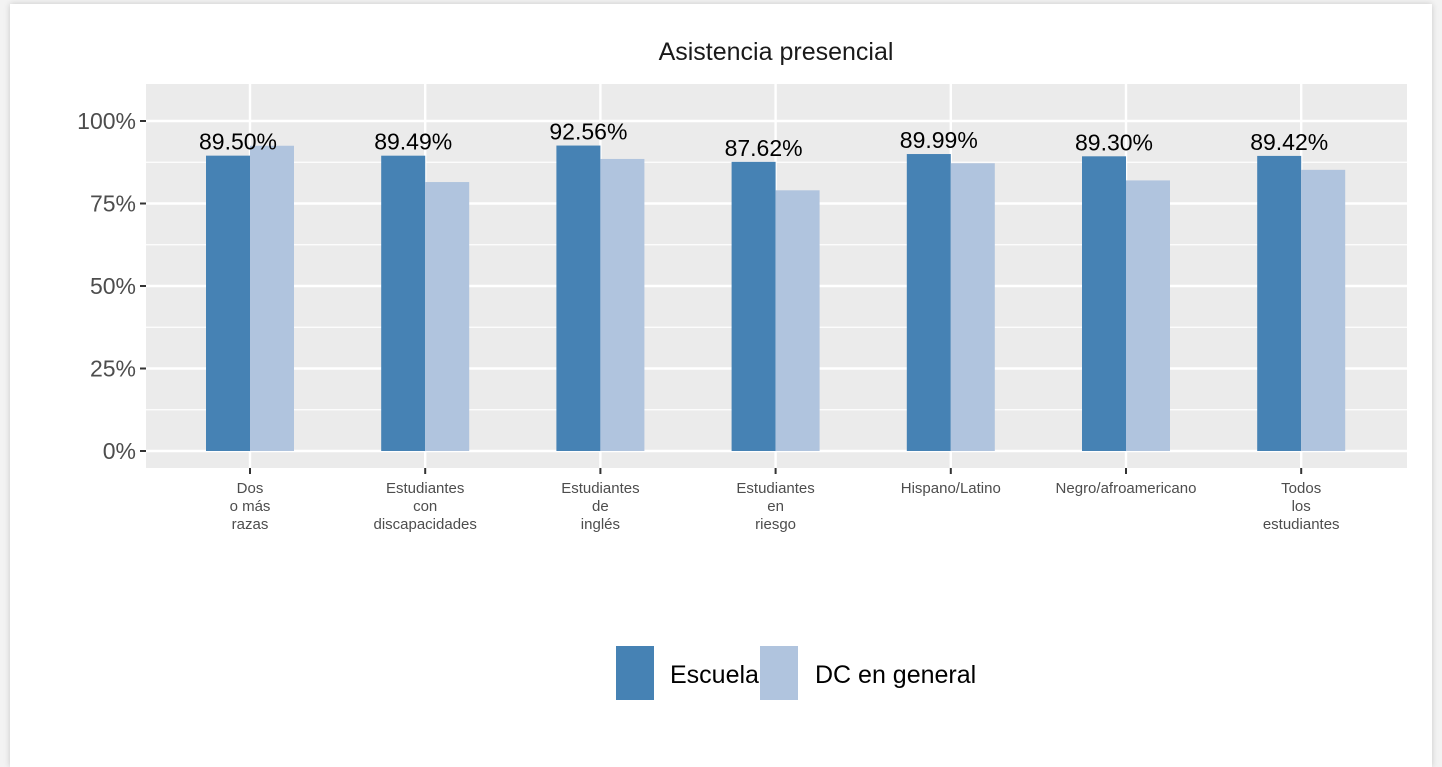 The image size is (1442, 767). What do you see at coordinates (238, 142) in the screenshot?
I see `data-label: 89.50%` at bounding box center [238, 142].